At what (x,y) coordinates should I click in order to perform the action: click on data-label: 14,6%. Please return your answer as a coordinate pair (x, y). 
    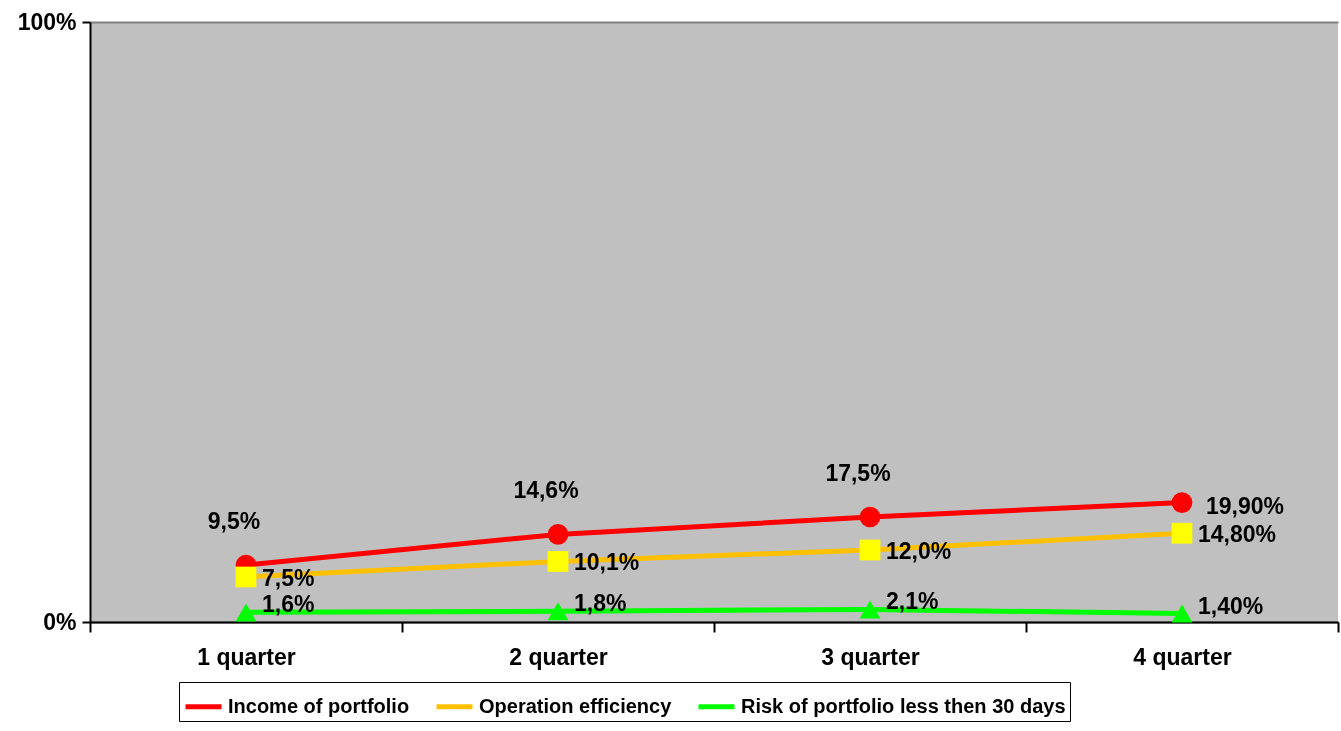
    Looking at the image, I should click on (546, 490).